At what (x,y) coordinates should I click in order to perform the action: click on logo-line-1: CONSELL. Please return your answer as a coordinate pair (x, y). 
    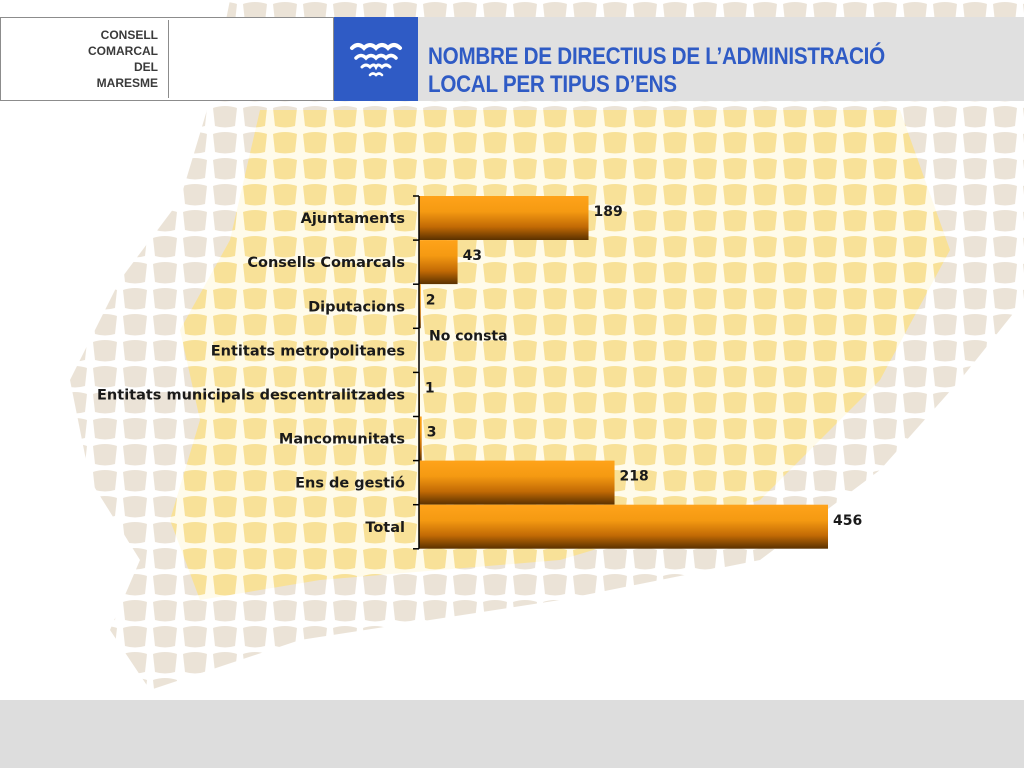
    Looking at the image, I should click on (129, 35).